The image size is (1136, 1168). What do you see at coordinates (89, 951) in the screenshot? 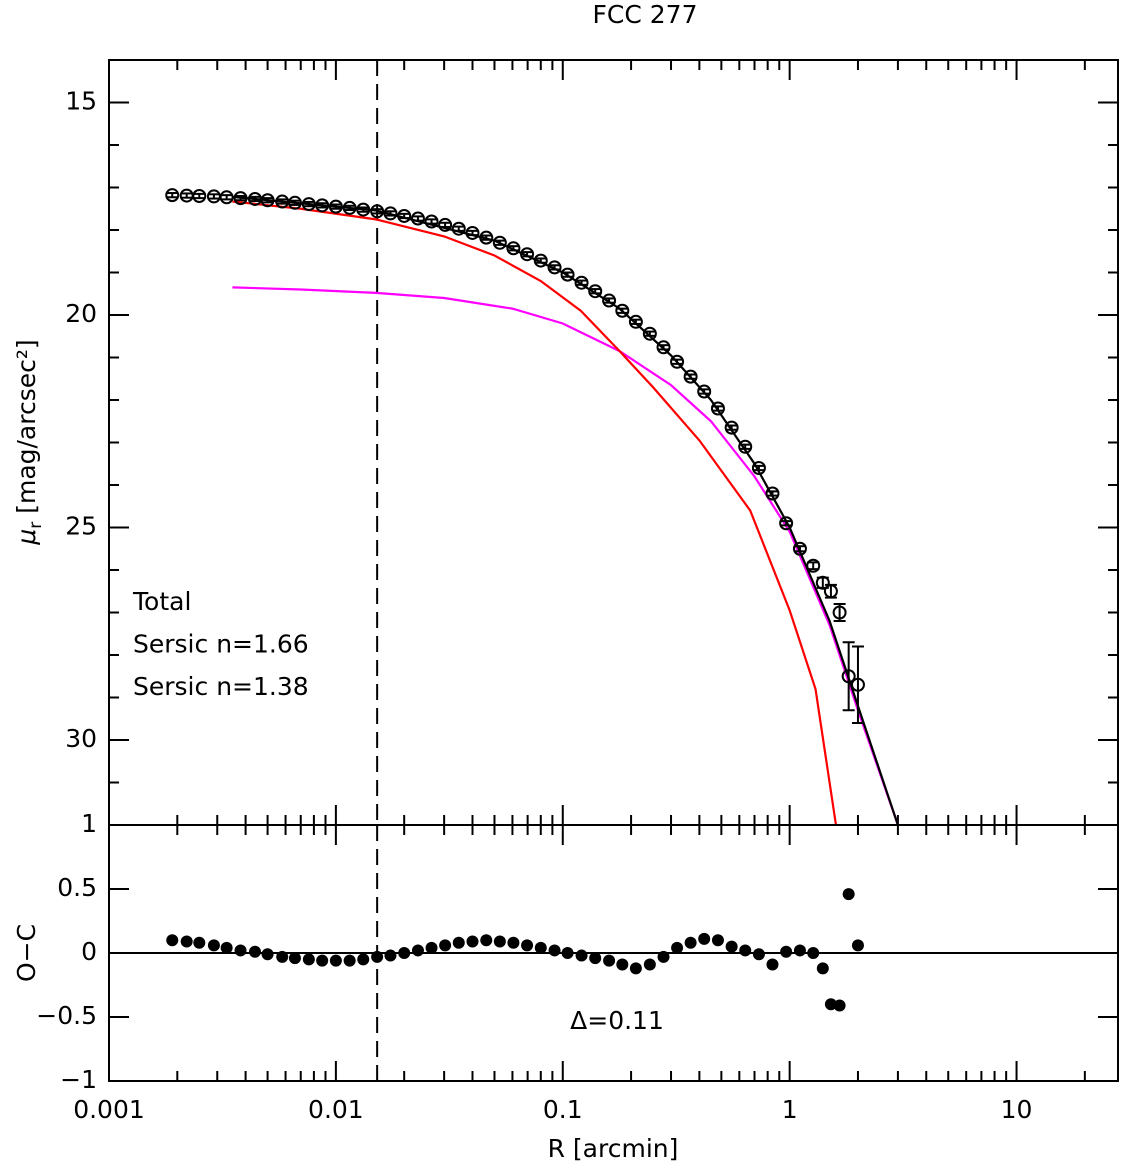
I see `y-tick-label: 0` at bounding box center [89, 951].